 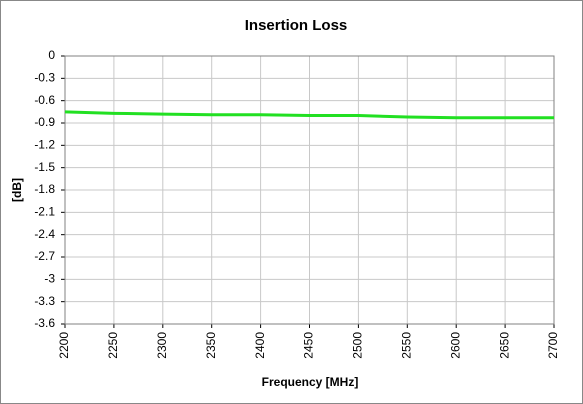 I want to click on x-tick-label: 2500, so click(x=358, y=345).